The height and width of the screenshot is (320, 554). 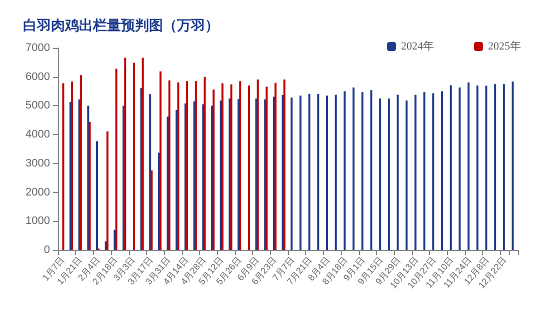 What do you see at coordinates (38, 48) in the screenshot?
I see `y-tick-label: 7000` at bounding box center [38, 48].